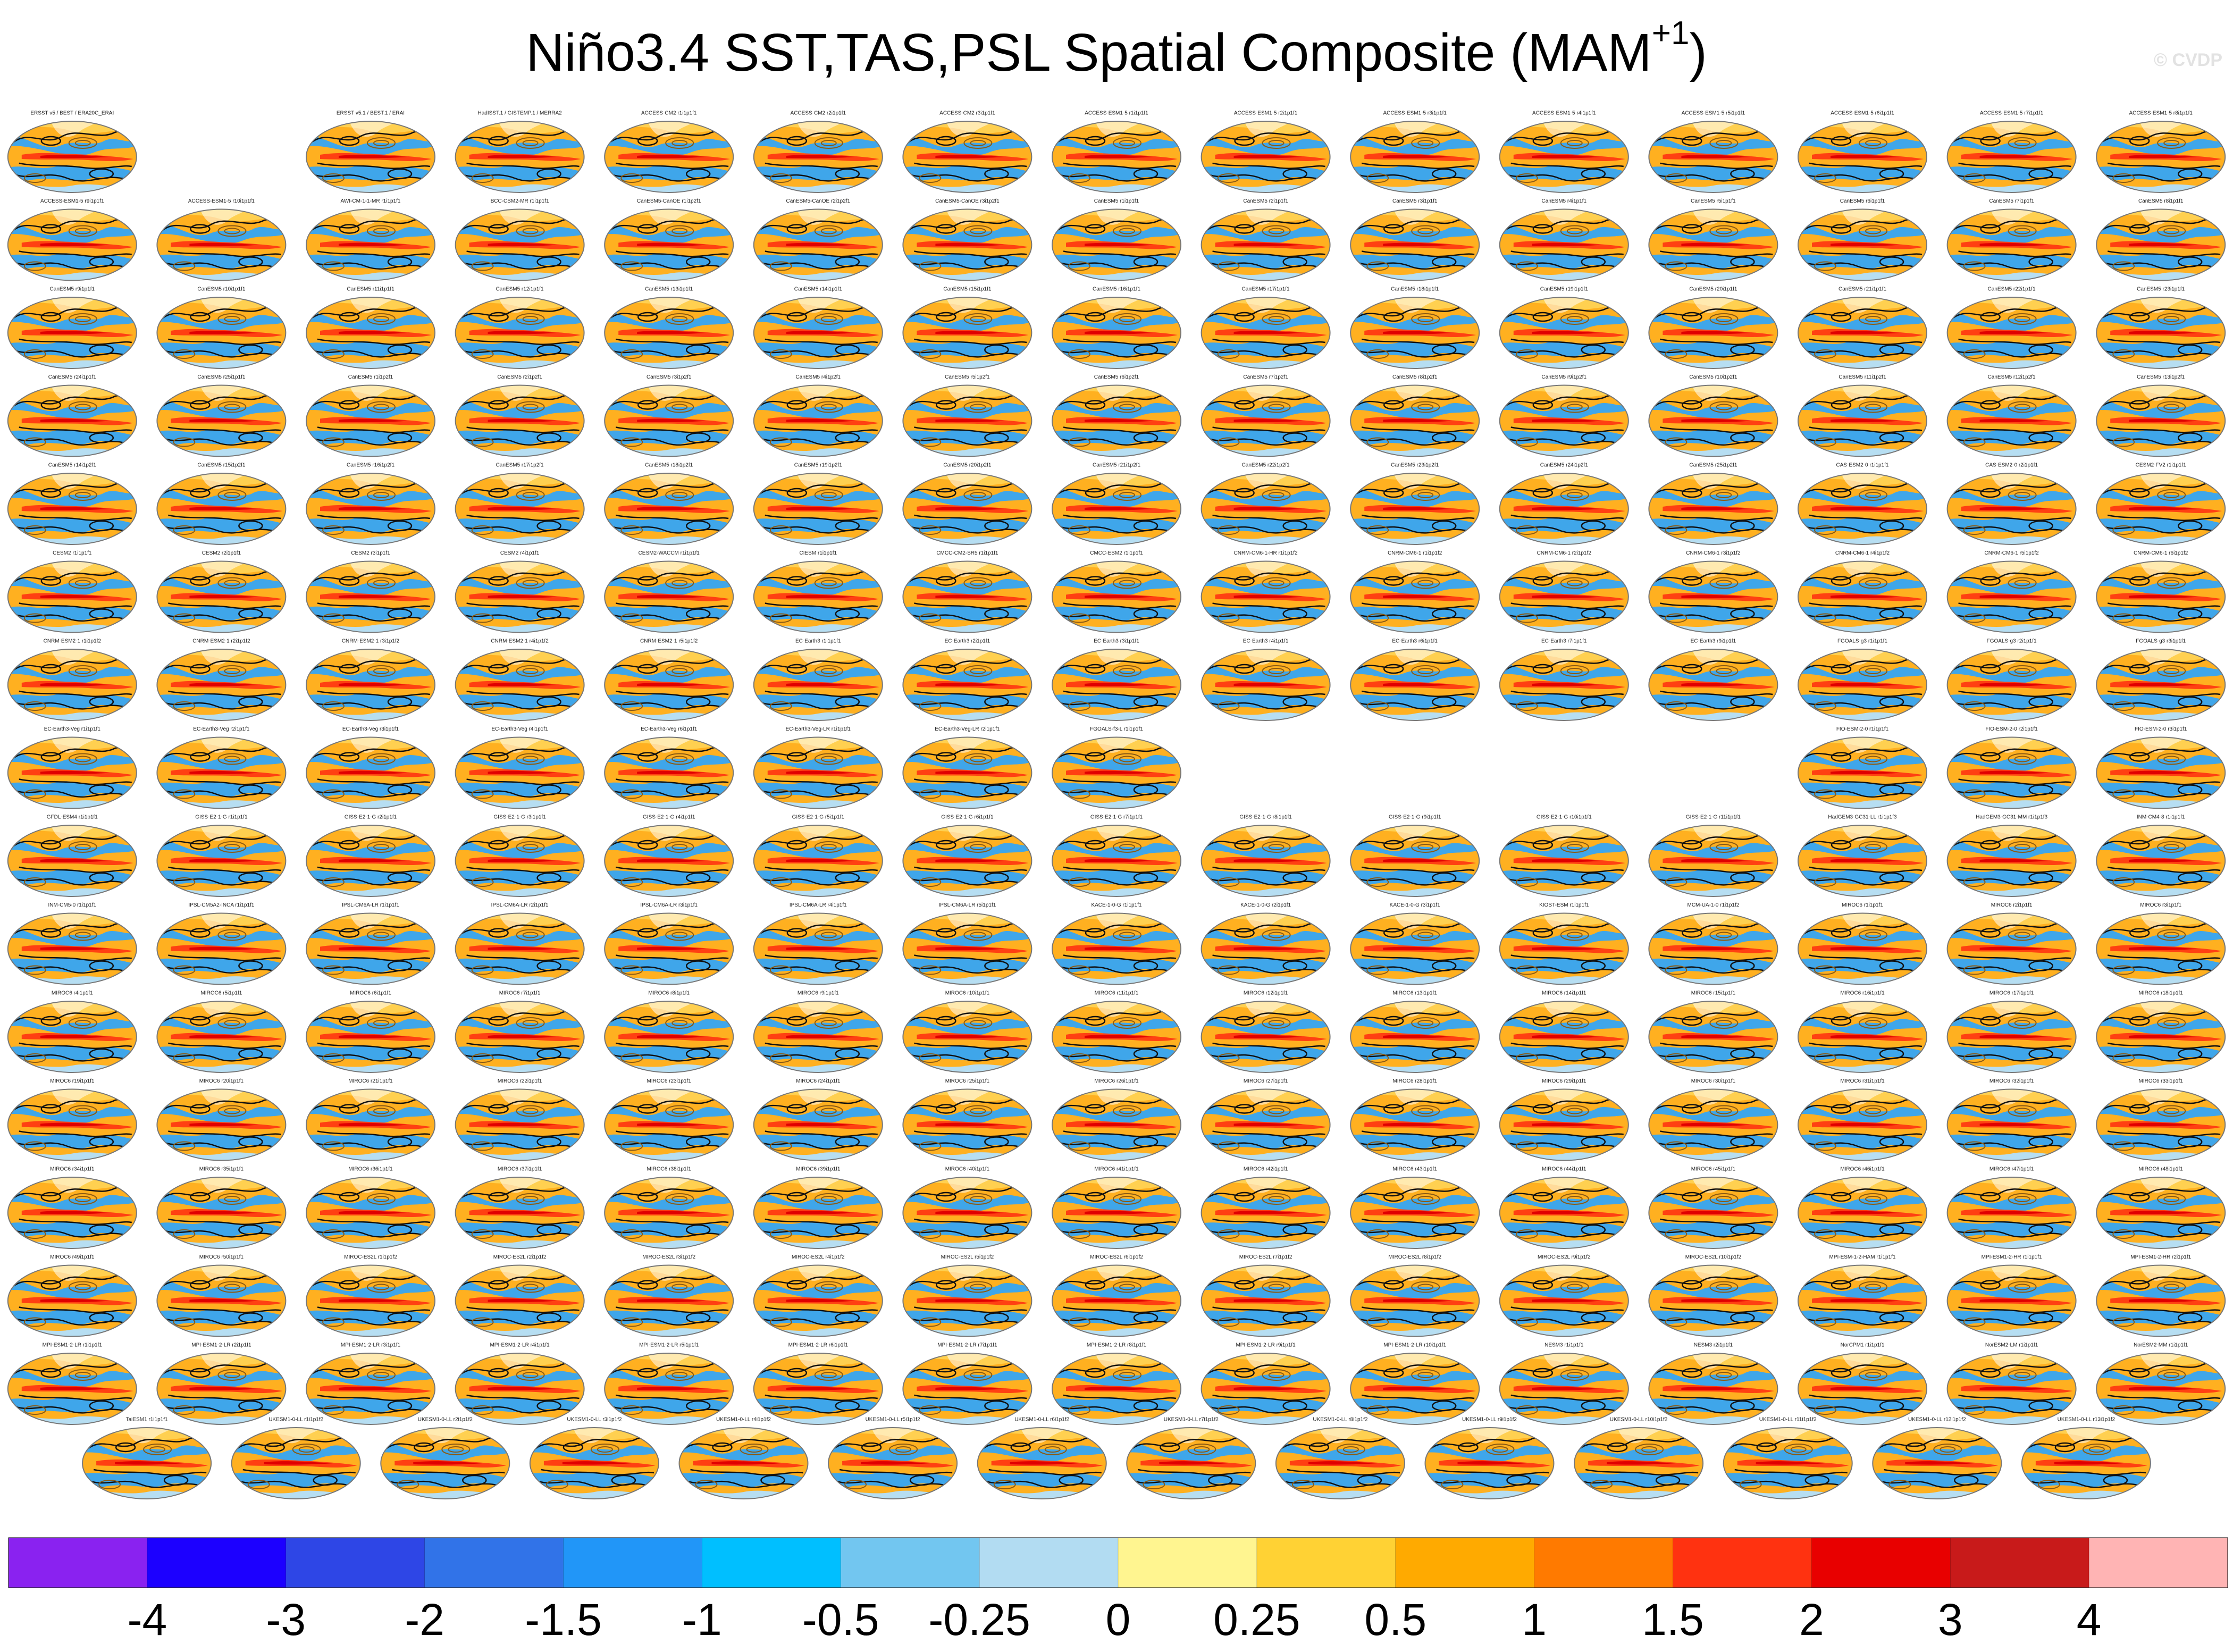 The width and height of the screenshot is (2233, 1652). I want to click on panel-title: MIROC6 r44i1p1f1, so click(1564, 1170).